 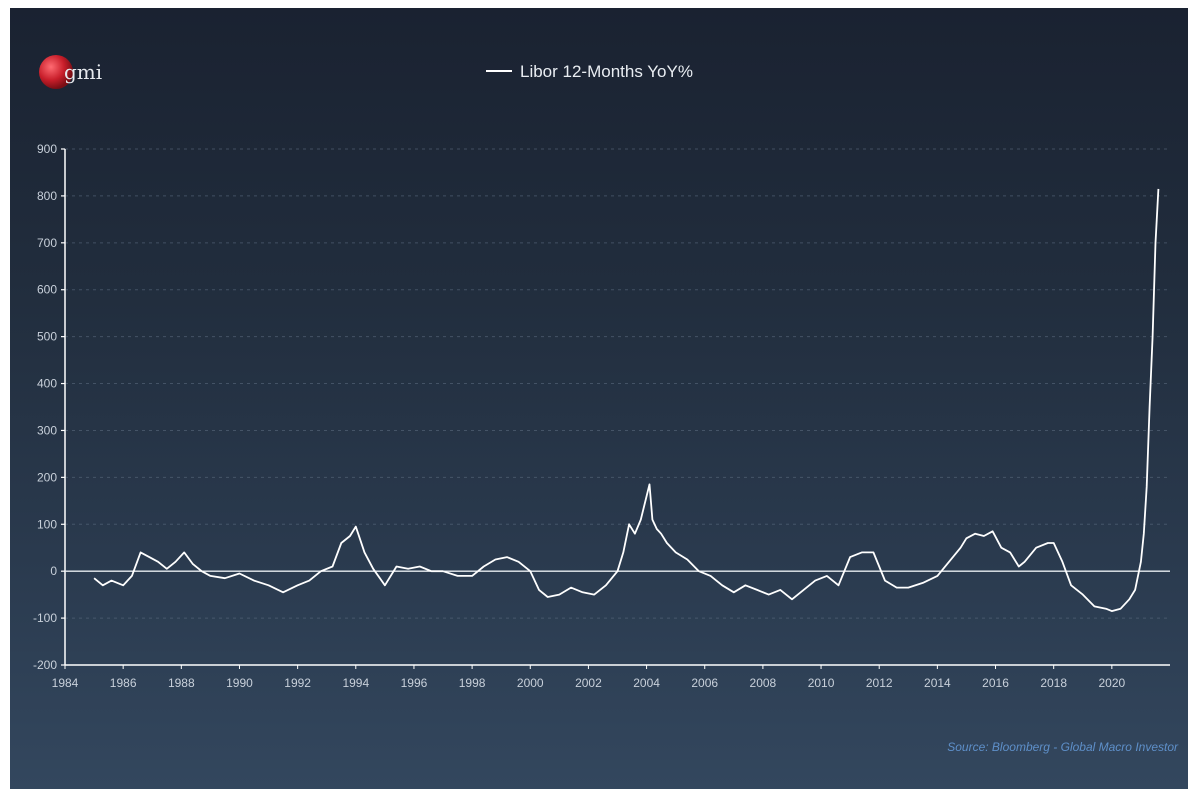 I want to click on y-tick-label: 300, so click(x=47, y=430).